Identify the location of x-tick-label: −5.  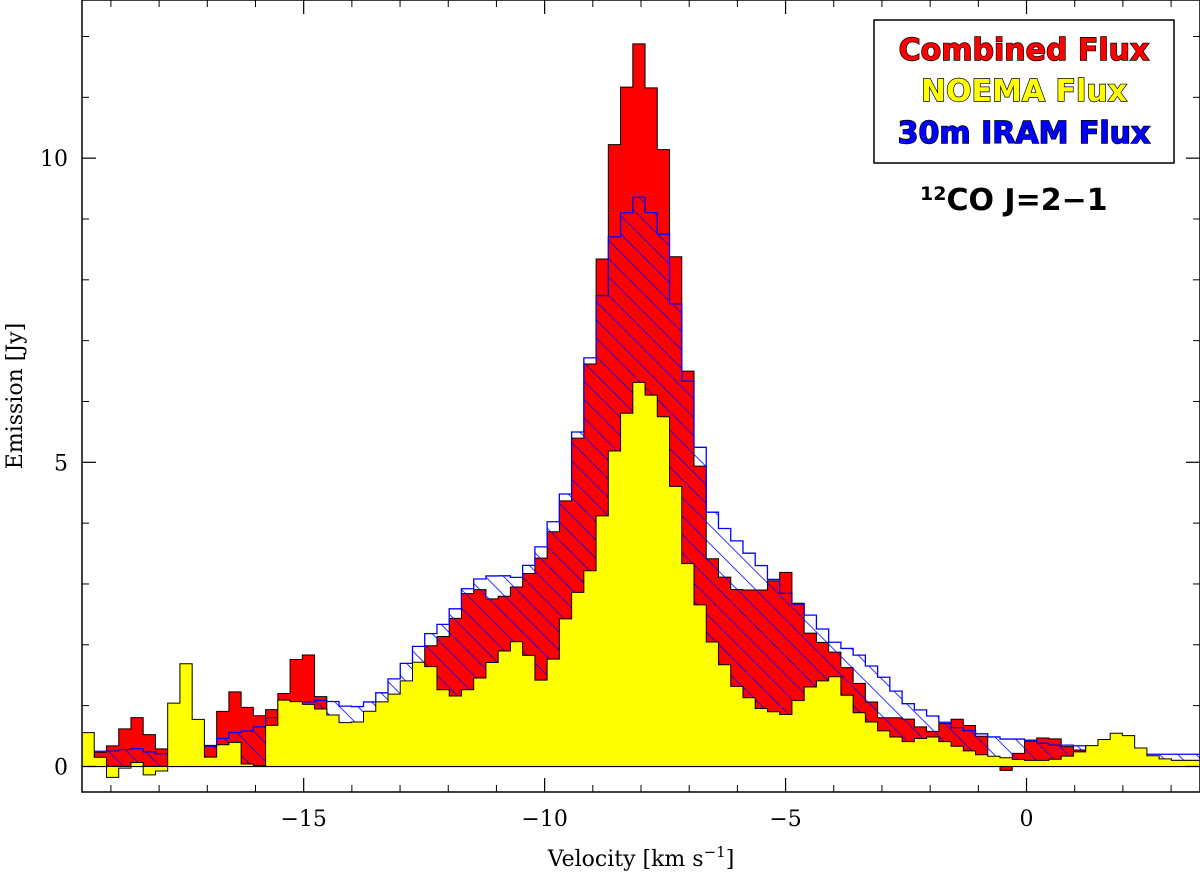
(785, 819).